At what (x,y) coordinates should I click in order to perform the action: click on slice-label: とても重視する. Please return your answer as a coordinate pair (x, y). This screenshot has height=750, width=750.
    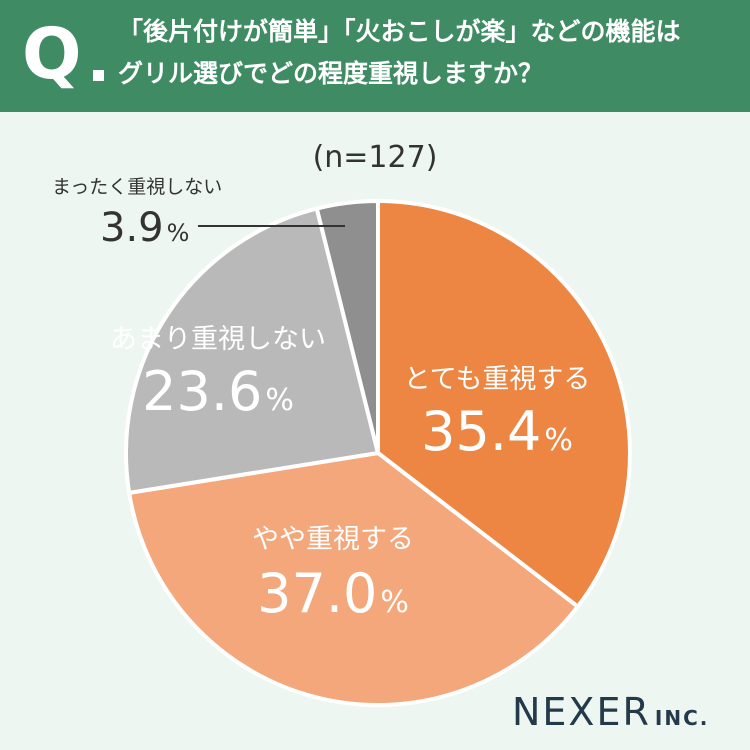
    Looking at the image, I should click on (497, 379).